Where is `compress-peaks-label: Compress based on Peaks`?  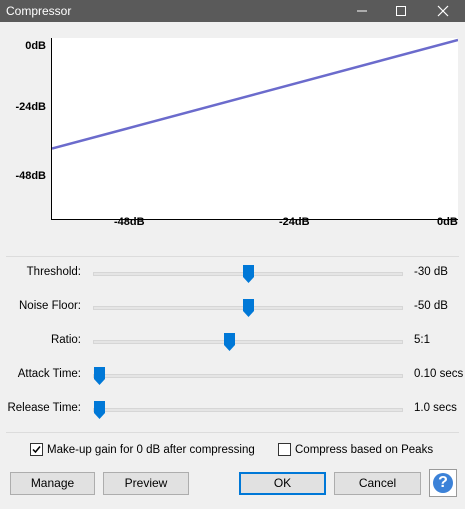
compress-peaks-label: Compress based on Peaks is located at coordinates (364, 450).